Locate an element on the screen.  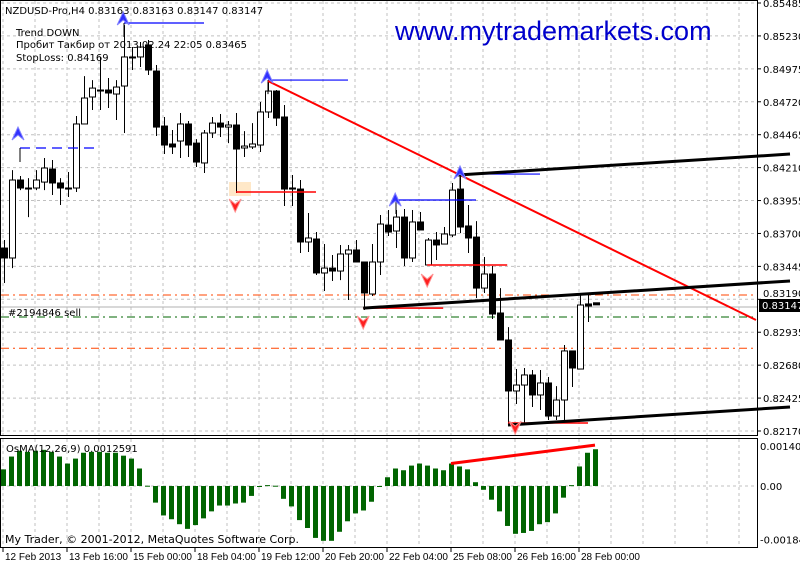
current-price-marker: 0.83147 is located at coordinates (779, 305).